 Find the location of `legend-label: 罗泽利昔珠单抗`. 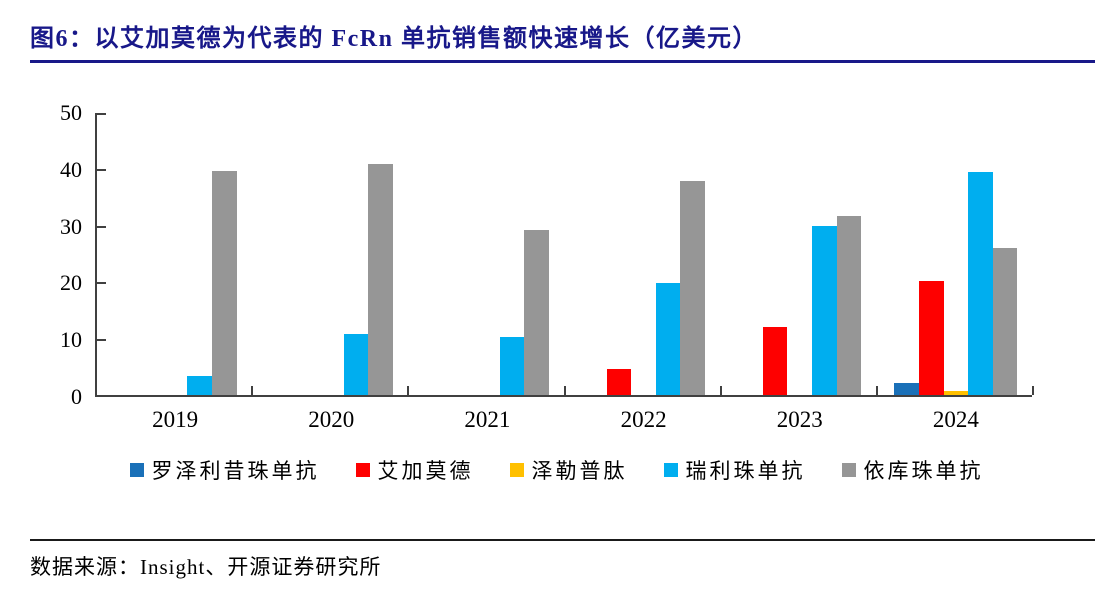

legend-label: 罗泽利昔珠单抗 is located at coordinates (235, 471).